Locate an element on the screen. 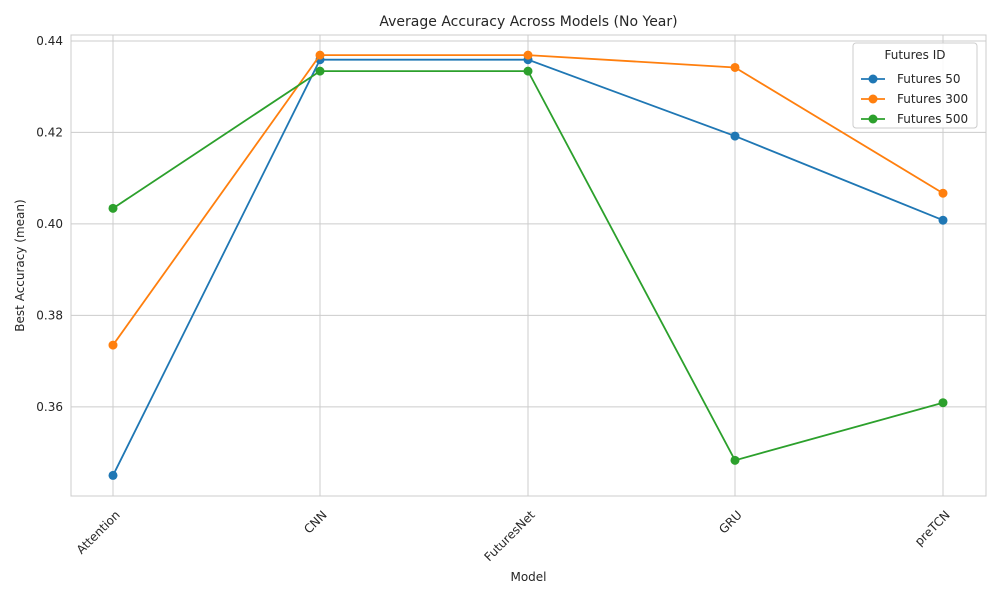 This screenshot has width=1000, height=600. legend-box is located at coordinates (915, 85).